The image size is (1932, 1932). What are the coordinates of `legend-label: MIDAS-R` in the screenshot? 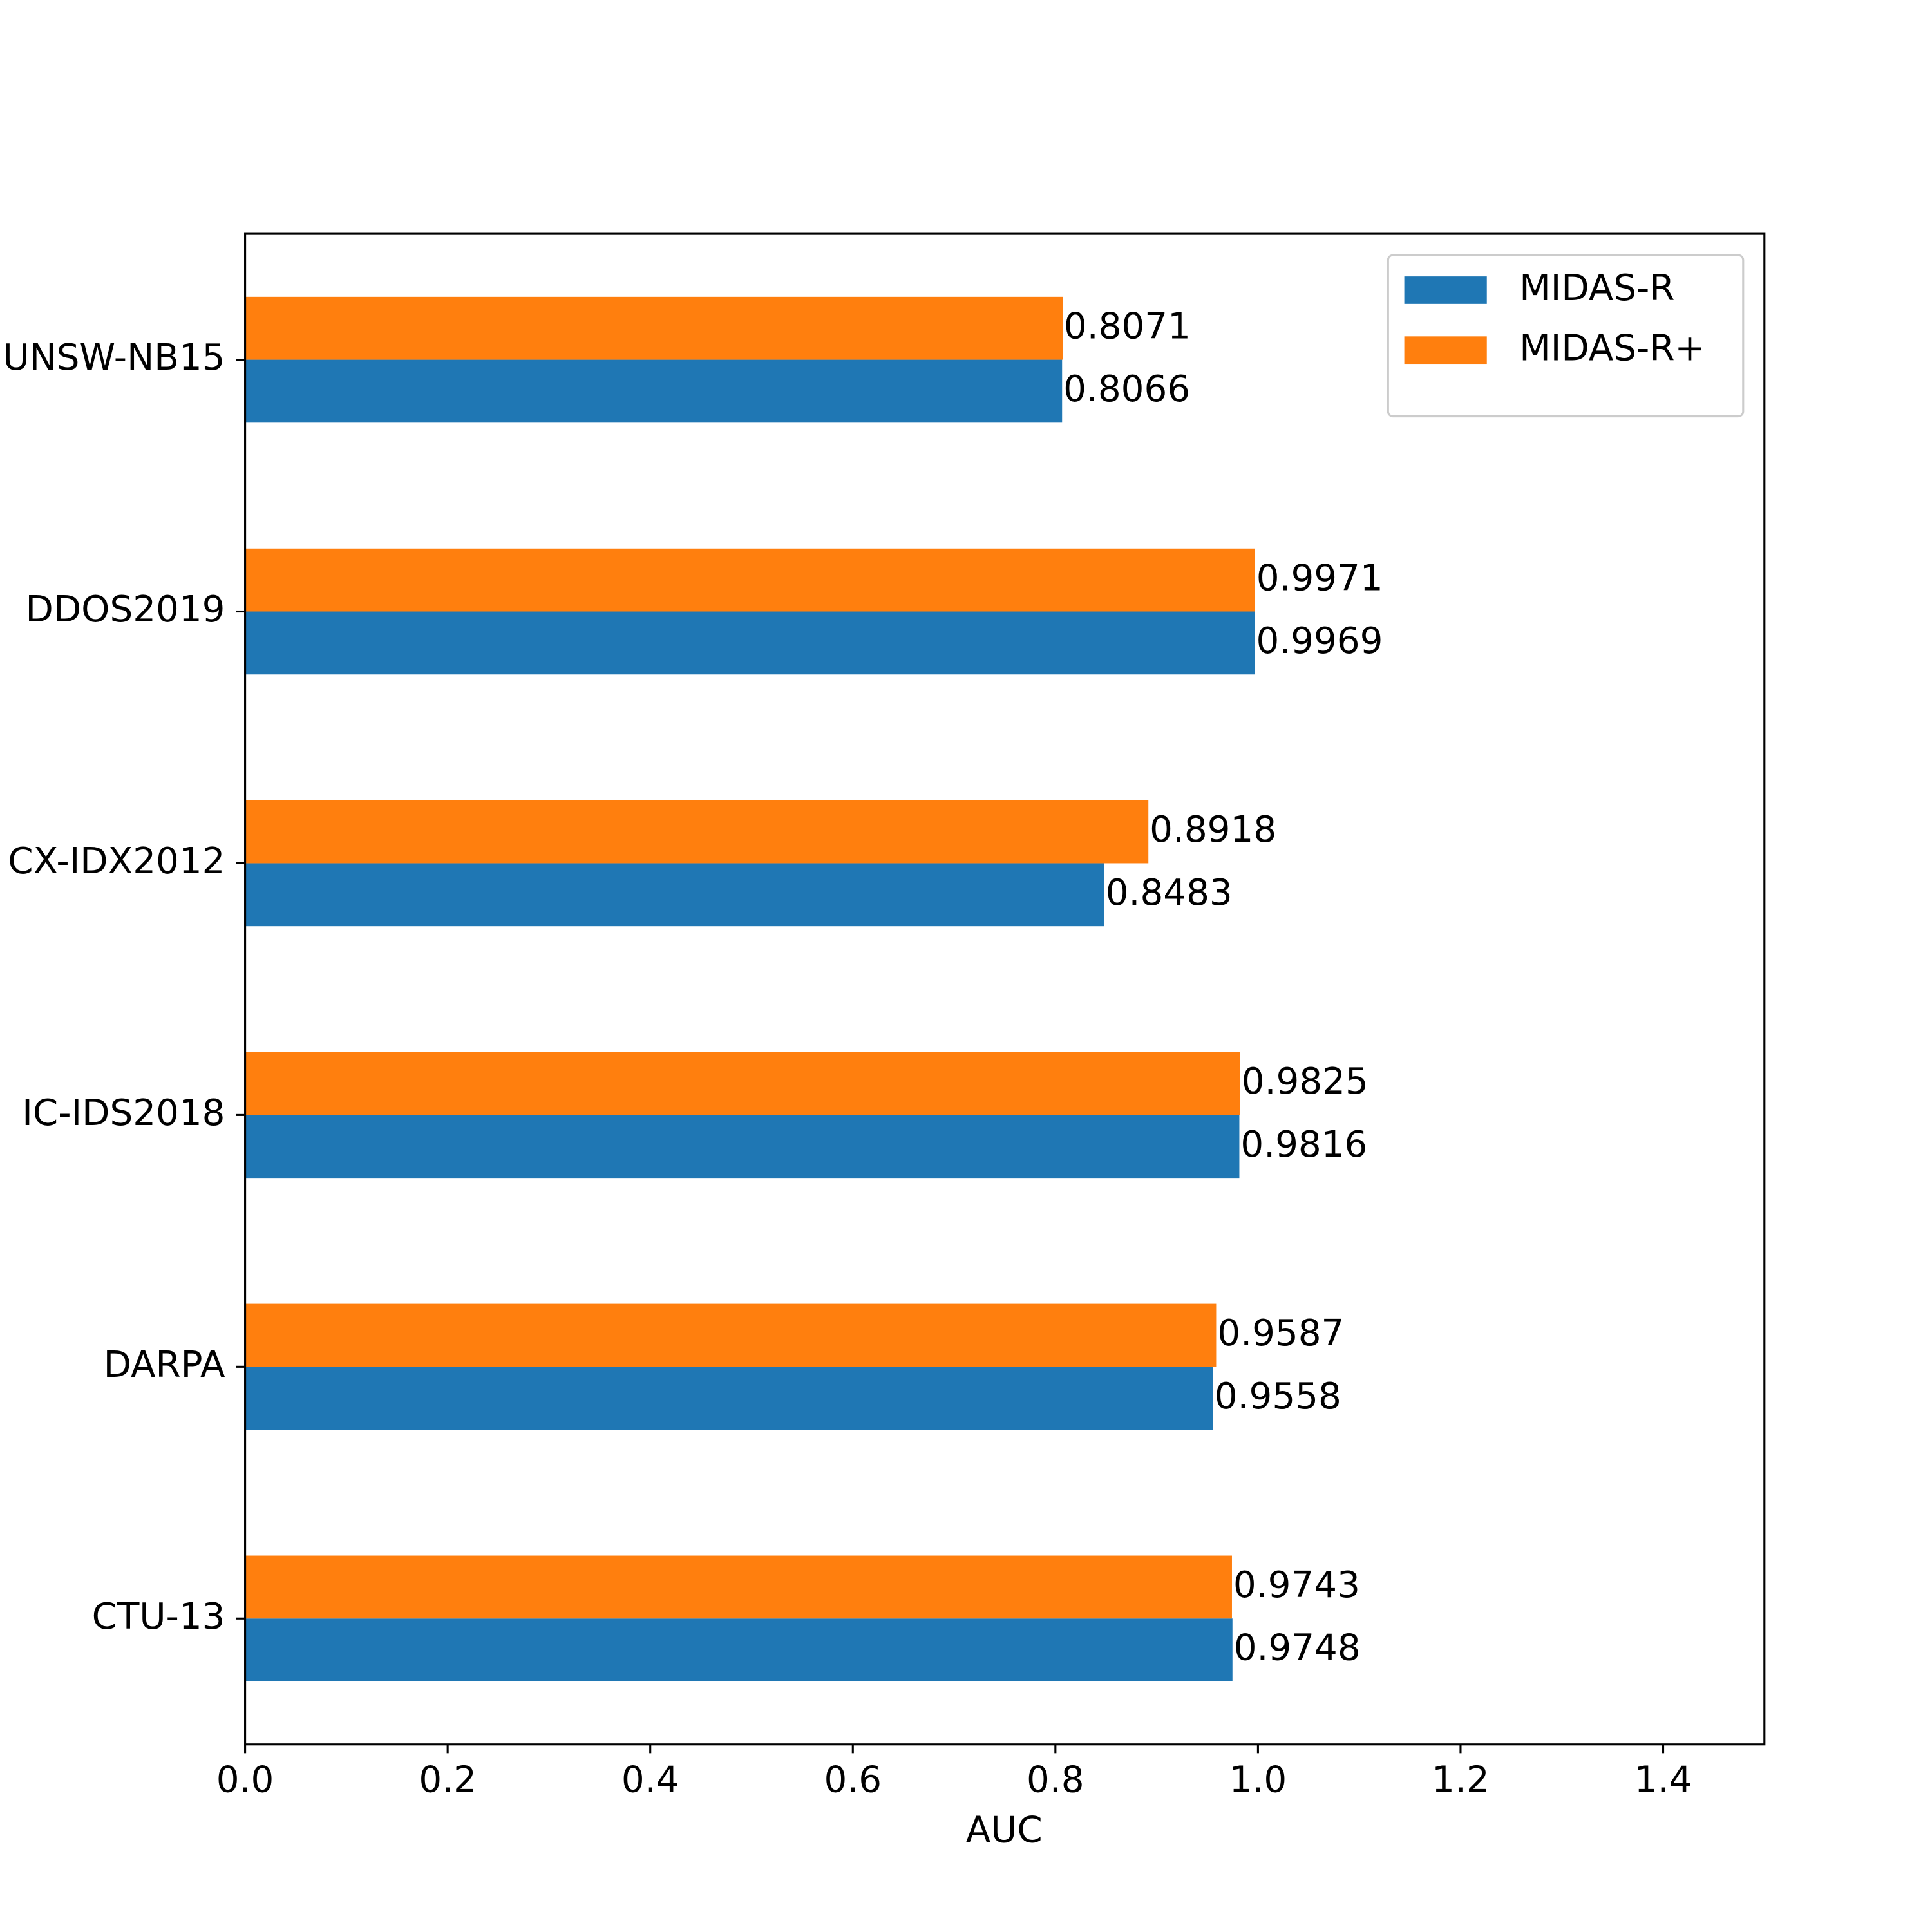 It's located at (1597, 288).